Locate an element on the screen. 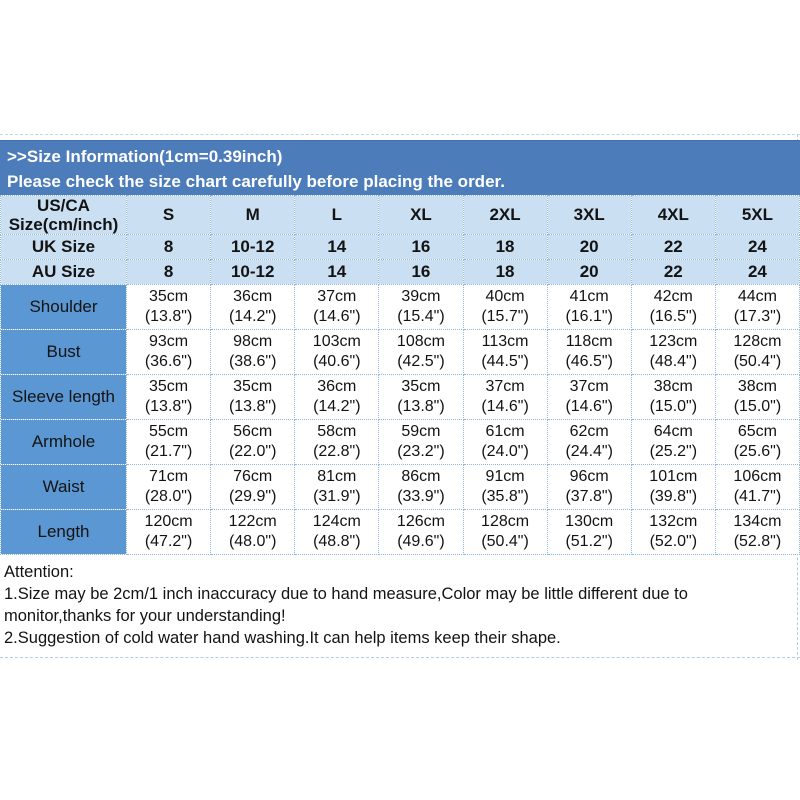 The width and height of the screenshot is (800, 800). inch-value: (36.6") is located at coordinates (168, 361).